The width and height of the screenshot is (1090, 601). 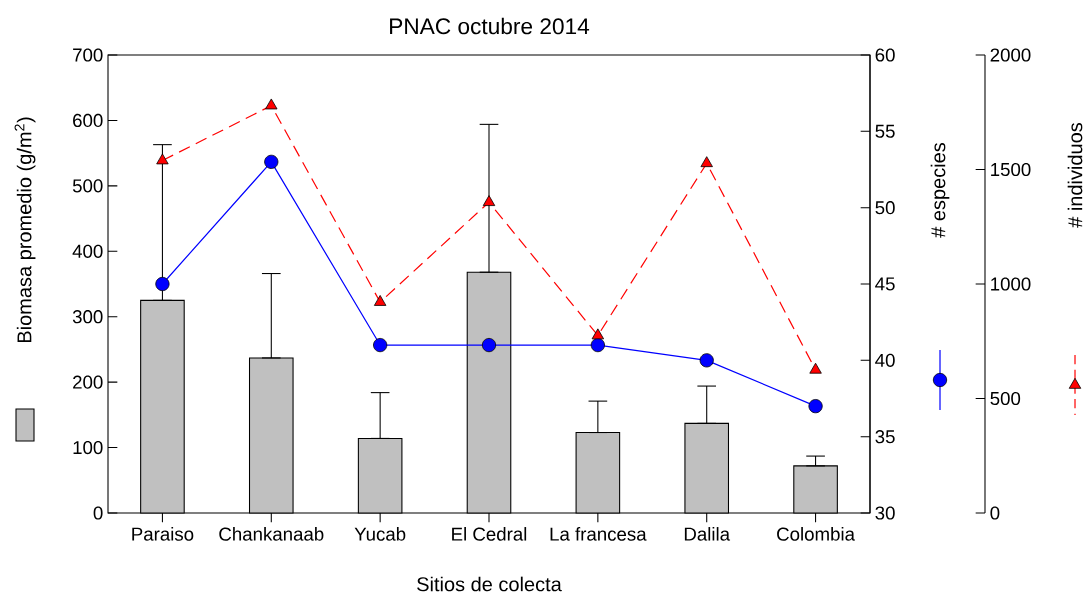 What do you see at coordinates (271, 534) in the screenshot?
I see `x-tick-label: Chankanaab` at bounding box center [271, 534].